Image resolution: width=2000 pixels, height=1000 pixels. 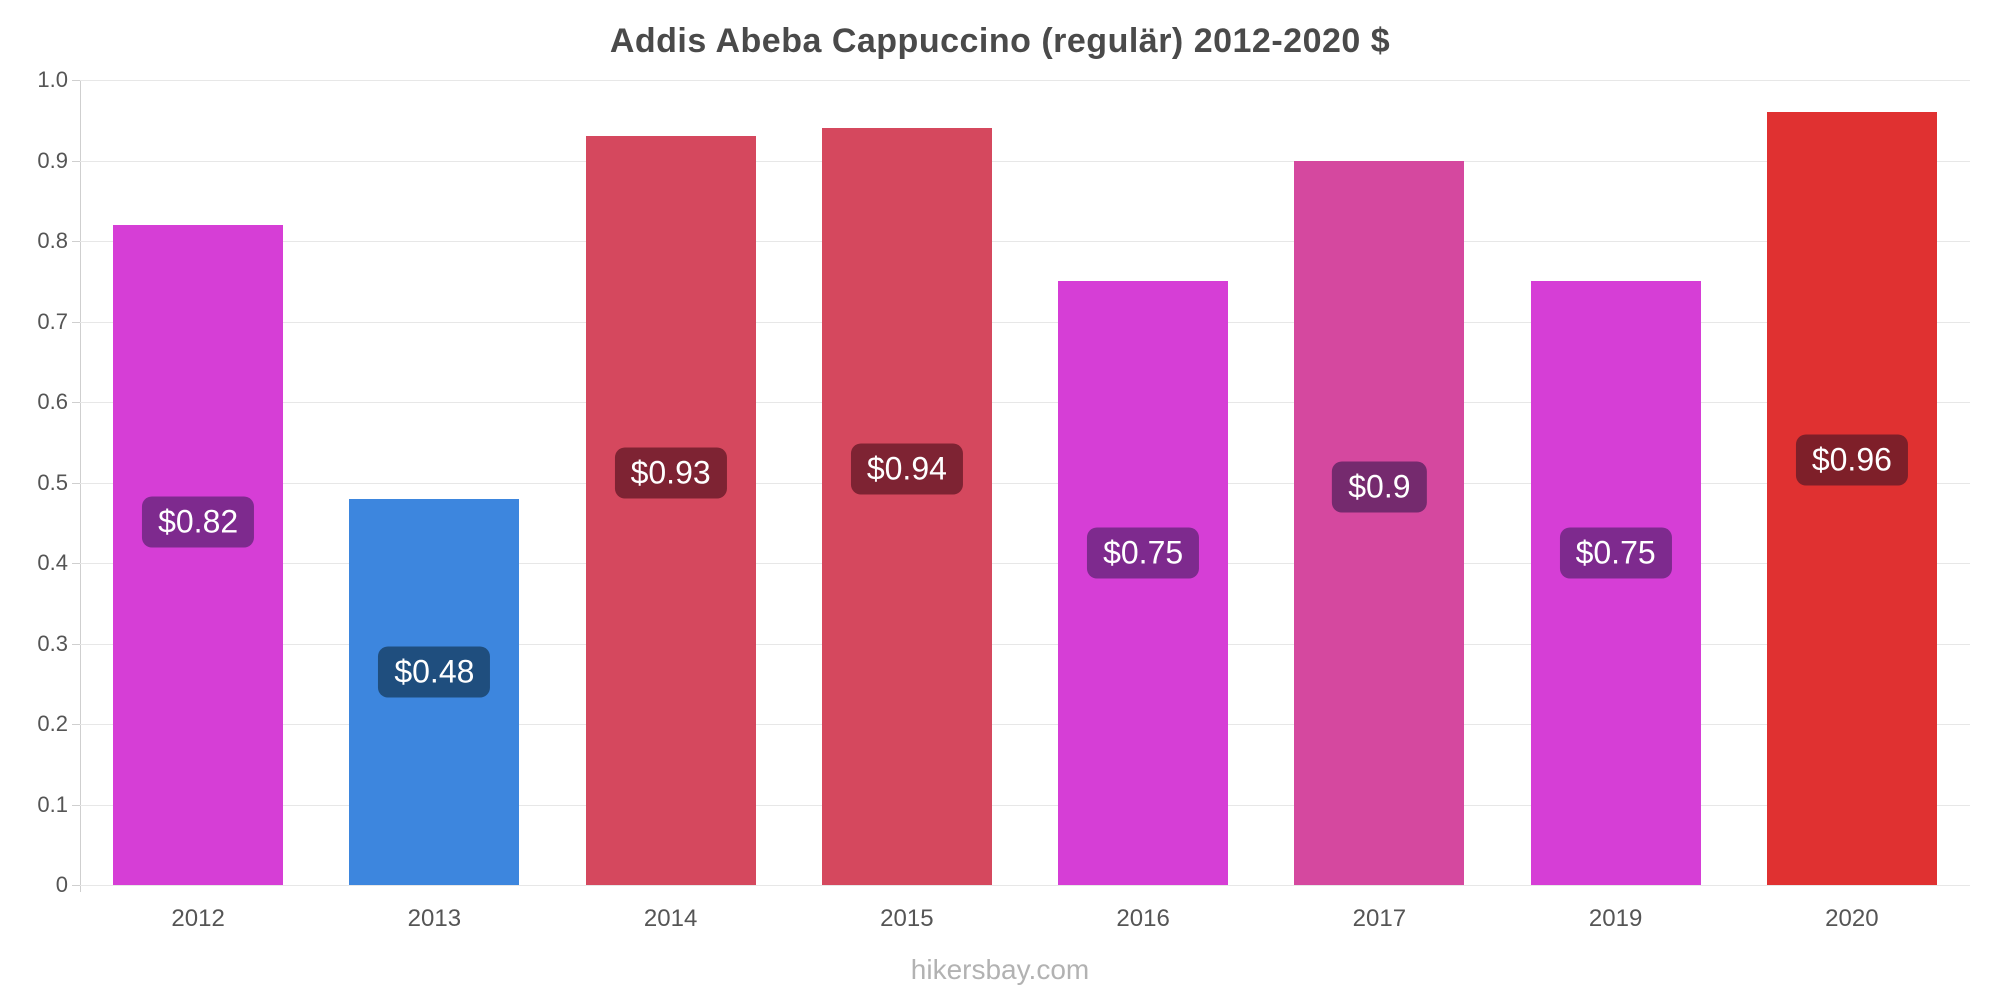 I want to click on y-axis-label: 0, so click(x=61, y=884).